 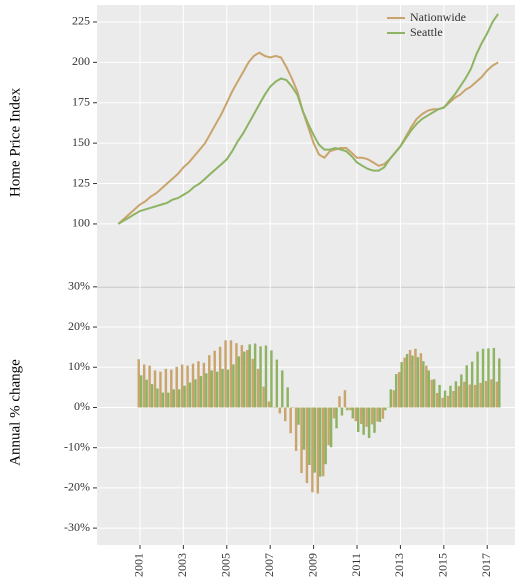 What do you see at coordinates (226, 565) in the screenshot?
I see `x-tick-label: 2005` at bounding box center [226, 565].